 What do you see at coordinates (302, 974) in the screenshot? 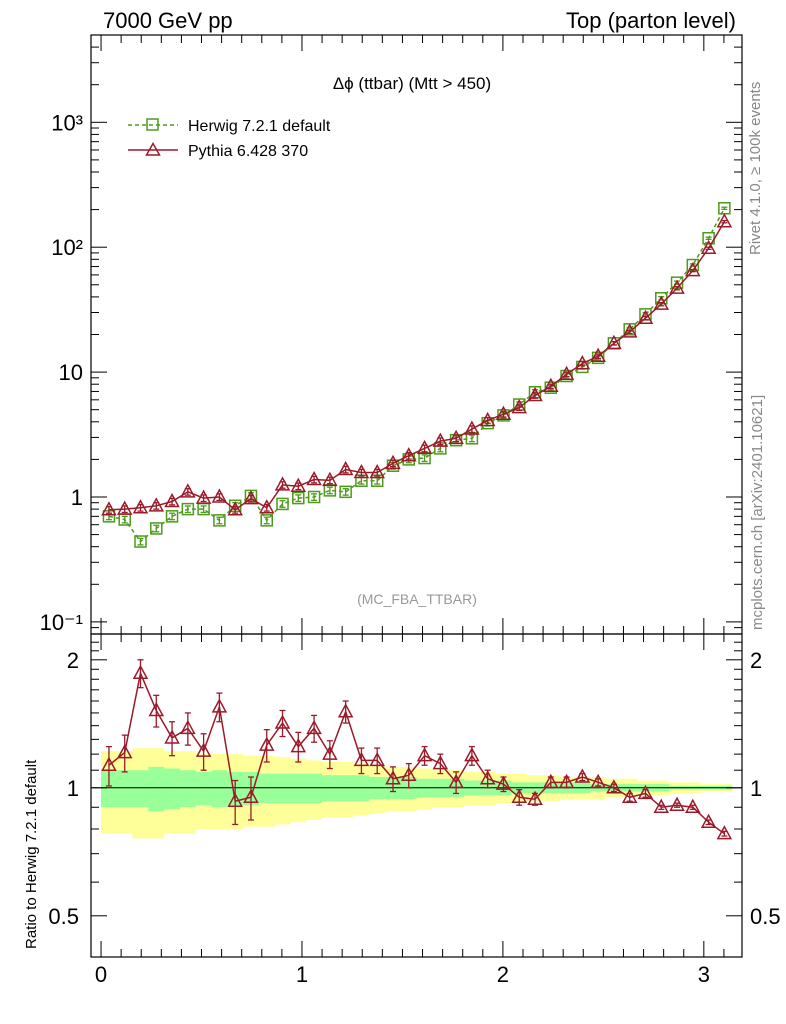
I see `x-tick-label: 1` at bounding box center [302, 974].